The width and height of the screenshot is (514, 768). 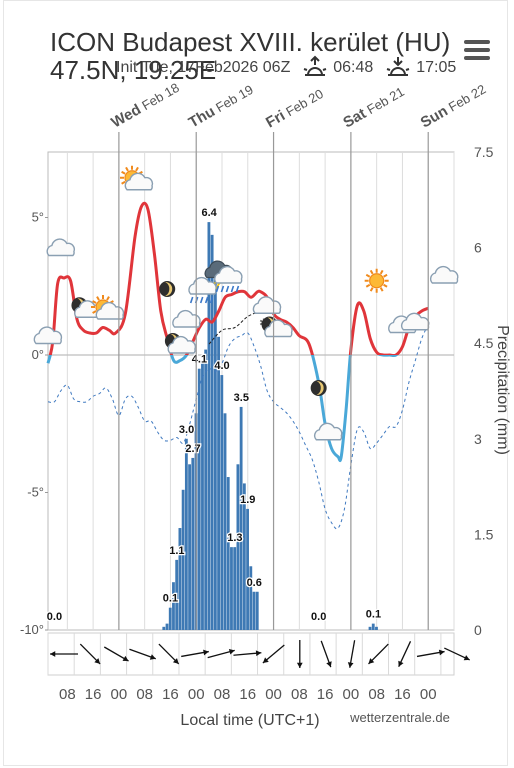 I want to click on sun-icon, so click(x=376, y=280).